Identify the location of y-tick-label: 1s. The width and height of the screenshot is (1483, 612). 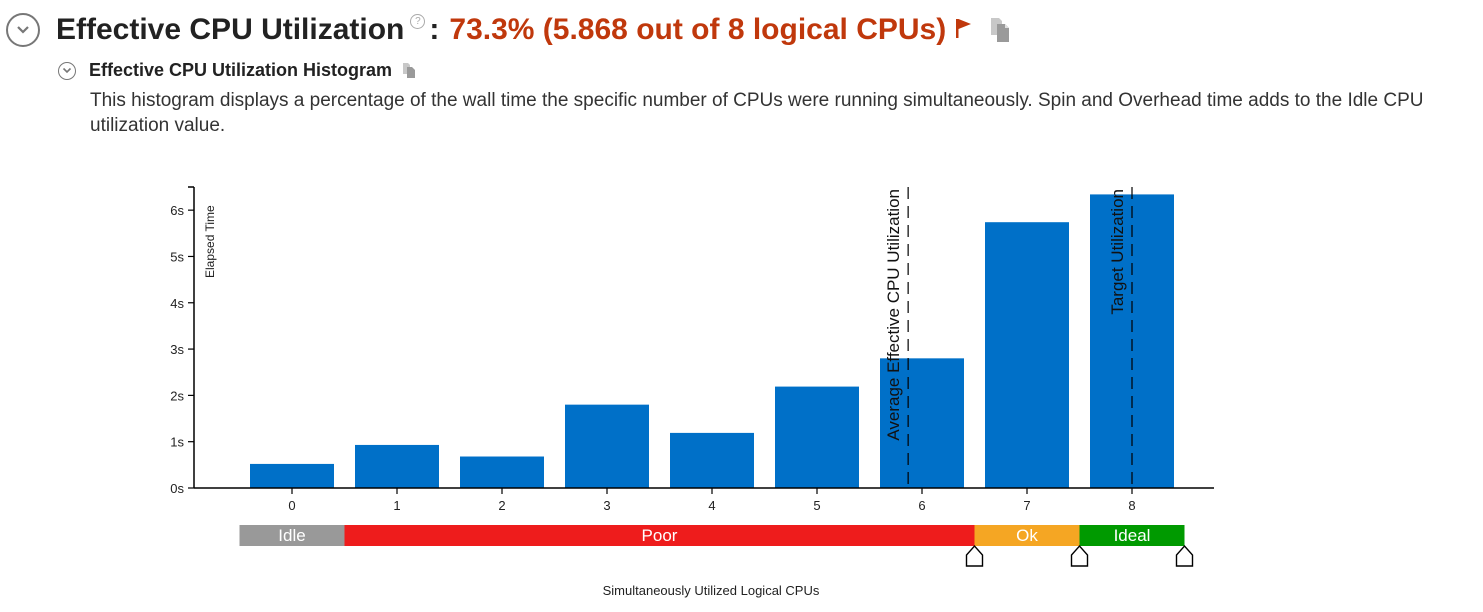
(177, 442).